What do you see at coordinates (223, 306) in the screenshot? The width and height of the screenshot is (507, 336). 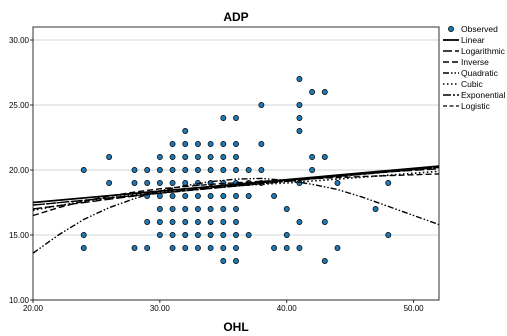 I see `x-axis-ticks: 20.00 30.00 40.00 50.00` at bounding box center [223, 306].